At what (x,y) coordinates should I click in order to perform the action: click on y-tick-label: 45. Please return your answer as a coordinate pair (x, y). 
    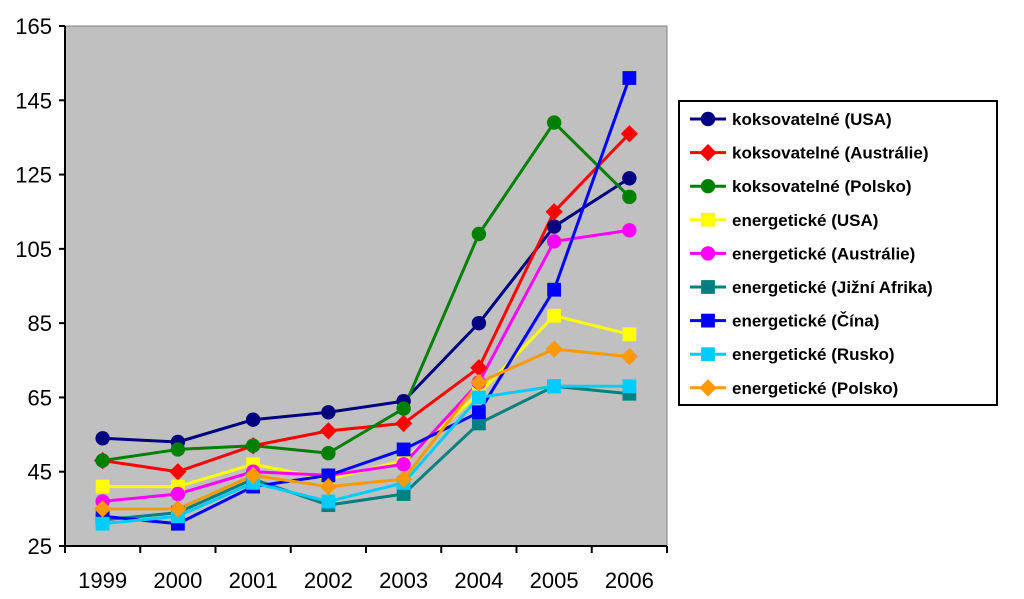
    Looking at the image, I should click on (40, 472).